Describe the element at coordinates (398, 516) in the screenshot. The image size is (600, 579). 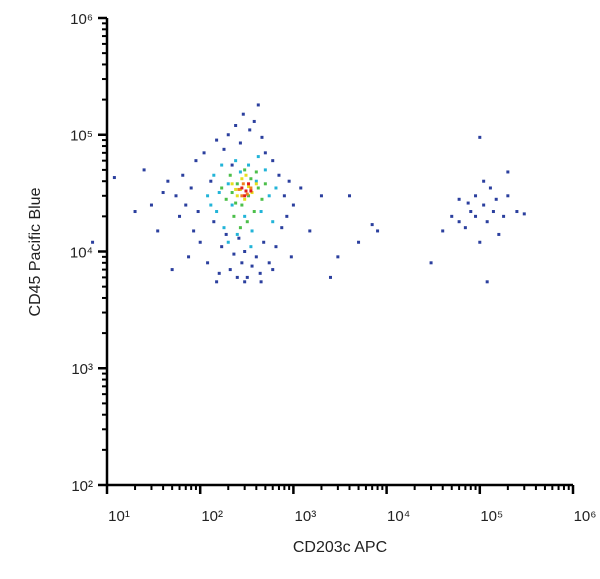
I see `x-tick-label: 10⁴` at that location.